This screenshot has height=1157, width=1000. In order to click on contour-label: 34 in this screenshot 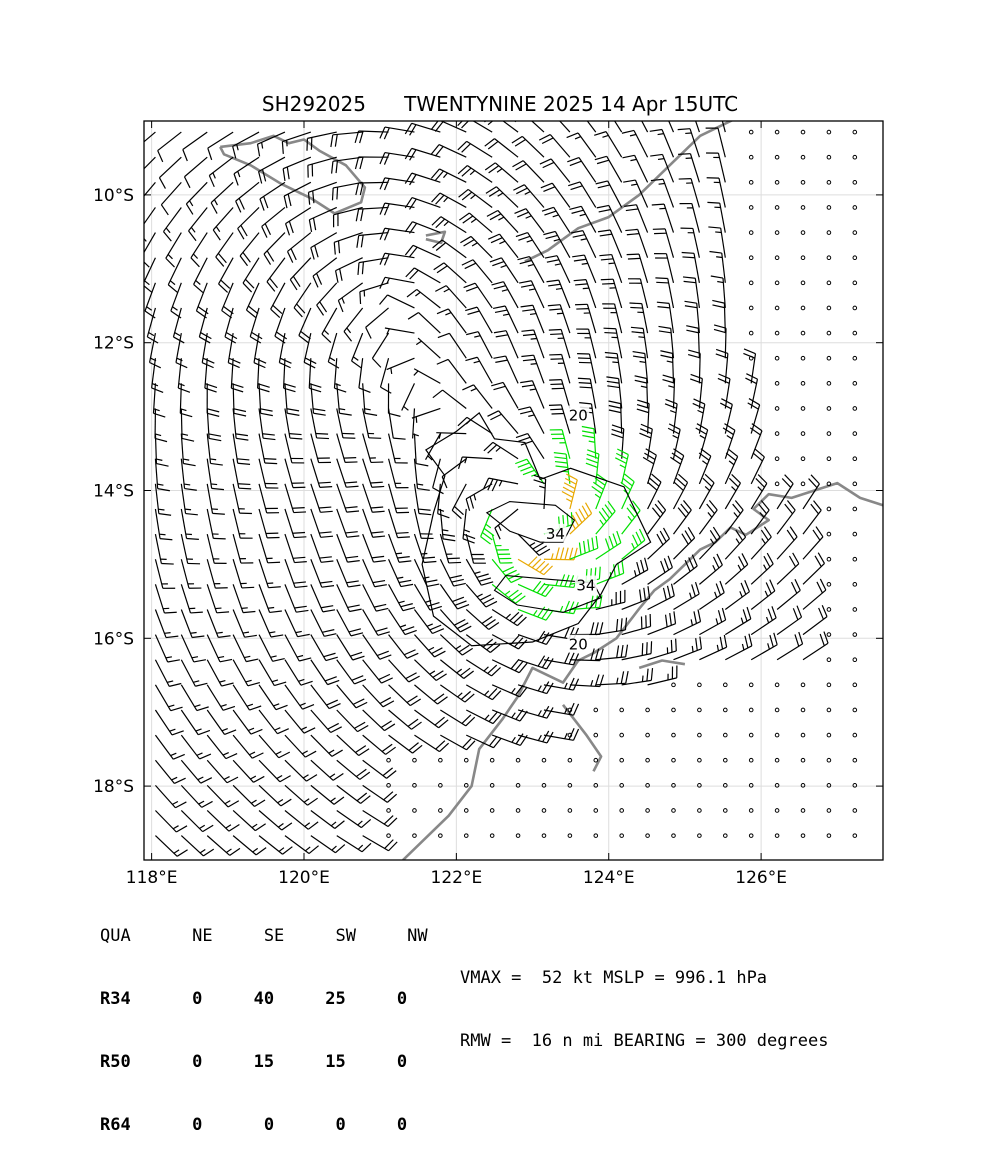, I will do `click(555, 534)`.